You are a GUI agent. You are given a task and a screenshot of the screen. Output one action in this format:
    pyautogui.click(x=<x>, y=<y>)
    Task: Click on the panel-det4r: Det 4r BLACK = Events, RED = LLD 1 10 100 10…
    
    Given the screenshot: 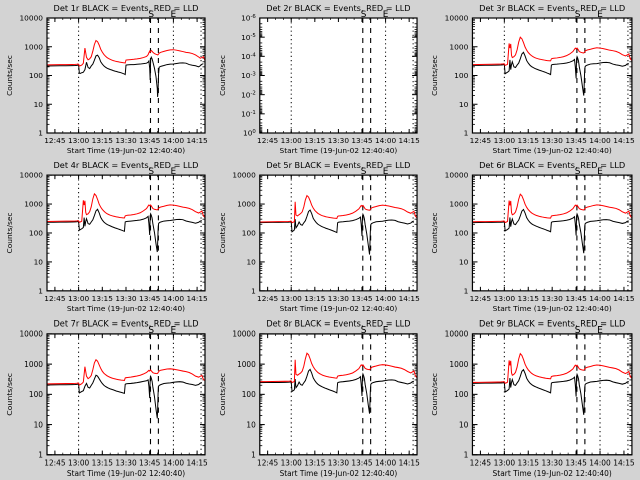 What is the action you would take?
    pyautogui.click(x=106, y=236)
    